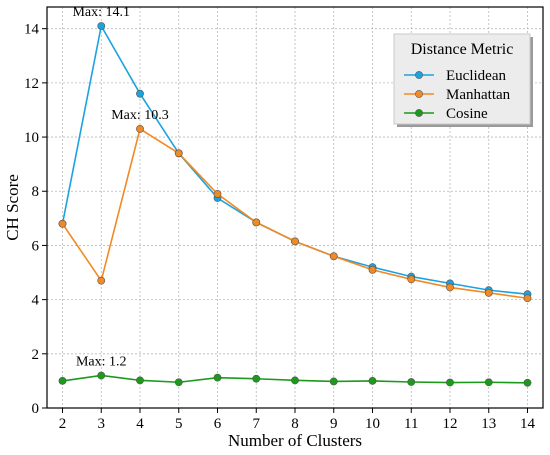  What do you see at coordinates (101, 12) in the screenshot?
I see `max-annotation: Max: 14.1` at bounding box center [101, 12].